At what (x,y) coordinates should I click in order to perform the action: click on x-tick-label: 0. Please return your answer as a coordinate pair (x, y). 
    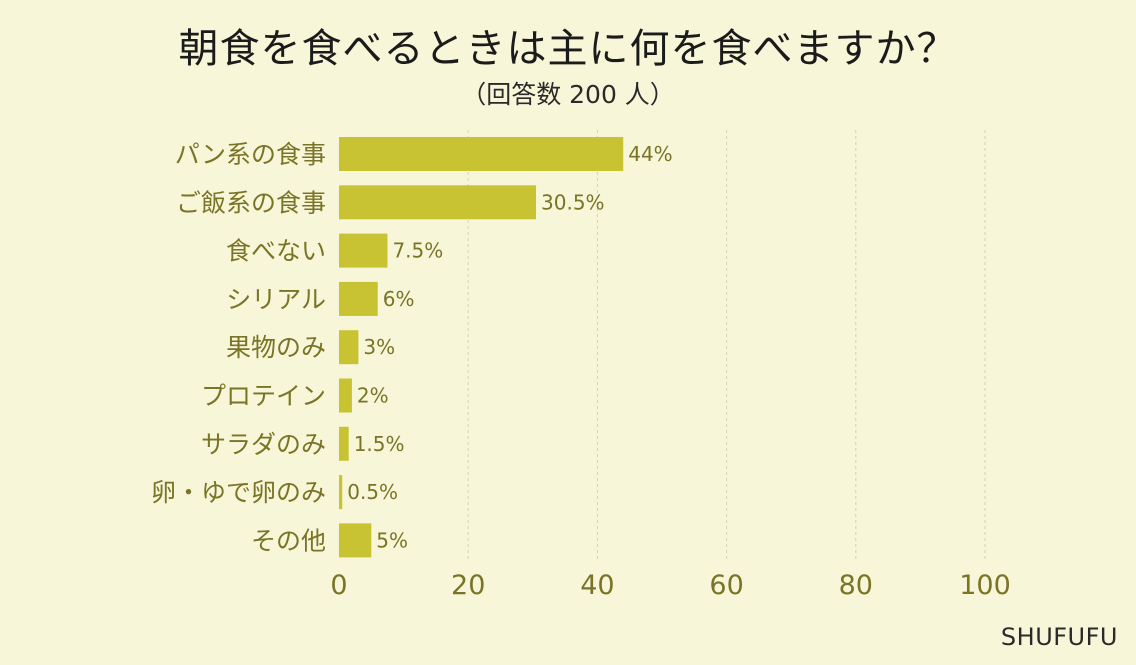
    Looking at the image, I should click on (338, 585).